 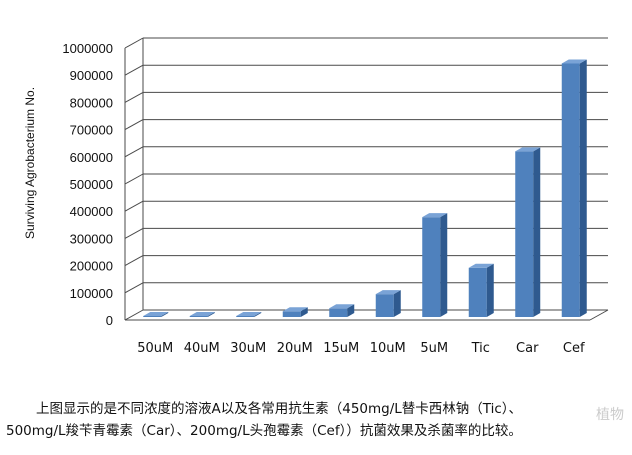 What do you see at coordinates (87, 48) in the screenshot?
I see `y-tick-label: 1000000` at bounding box center [87, 48].